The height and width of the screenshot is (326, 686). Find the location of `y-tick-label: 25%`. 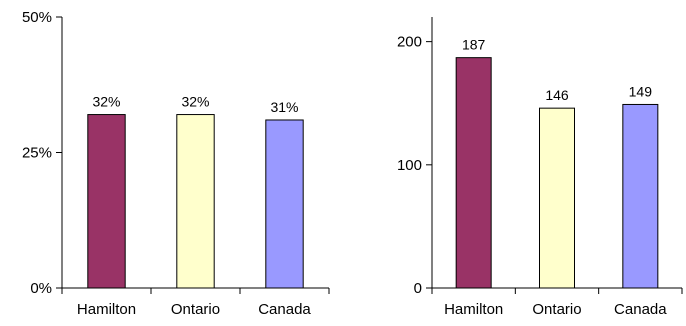

y-tick-label: 25% is located at coordinates (37, 153).